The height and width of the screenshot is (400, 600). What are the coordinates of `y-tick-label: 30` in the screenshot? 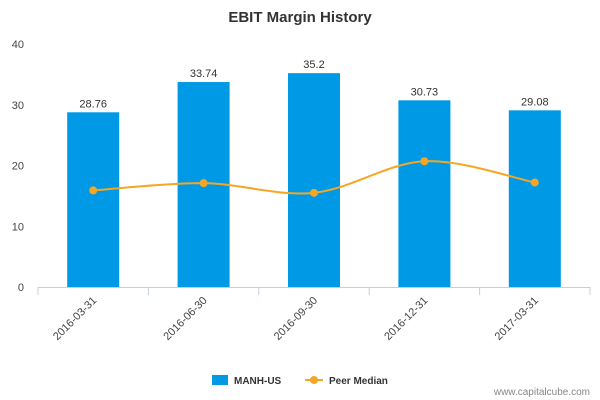 It's located at (18, 106).